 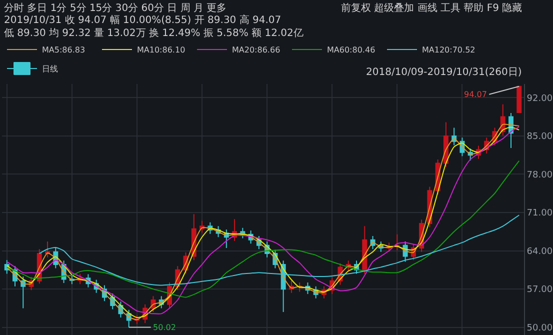 What do you see at coordinates (539, 213) in the screenshot?
I see `y-tick-label: 71.00` at bounding box center [539, 213].